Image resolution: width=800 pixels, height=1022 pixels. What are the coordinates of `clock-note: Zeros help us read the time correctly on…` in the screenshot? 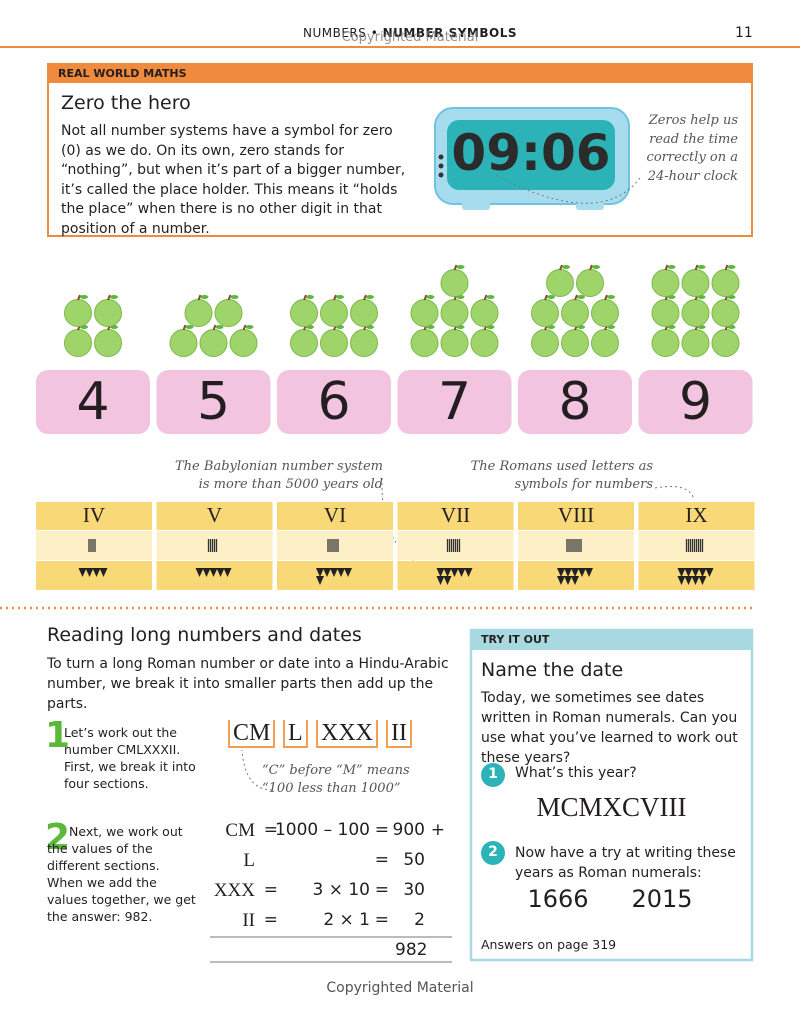 It's located at (692, 148).